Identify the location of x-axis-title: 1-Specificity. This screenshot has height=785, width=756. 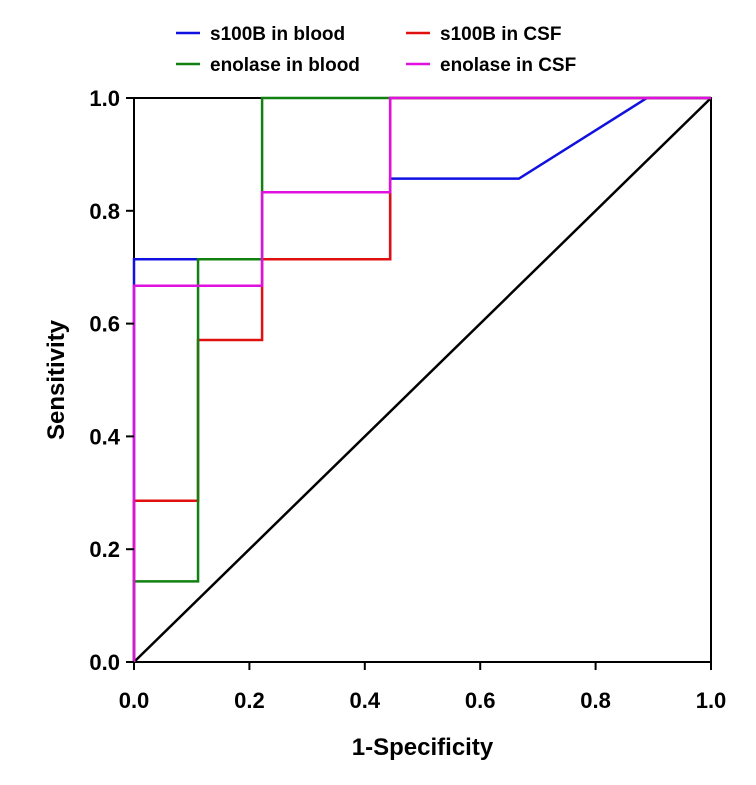
(423, 747).